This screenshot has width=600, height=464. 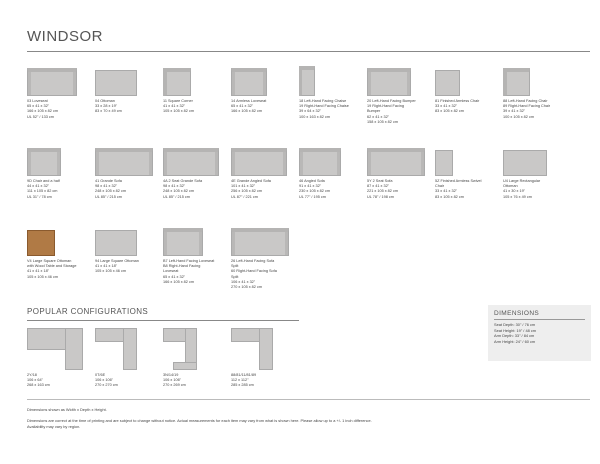 What do you see at coordinates (108, 196) in the screenshot?
I see `product-detail: UL 85" / 215 cm` at bounding box center [108, 196].